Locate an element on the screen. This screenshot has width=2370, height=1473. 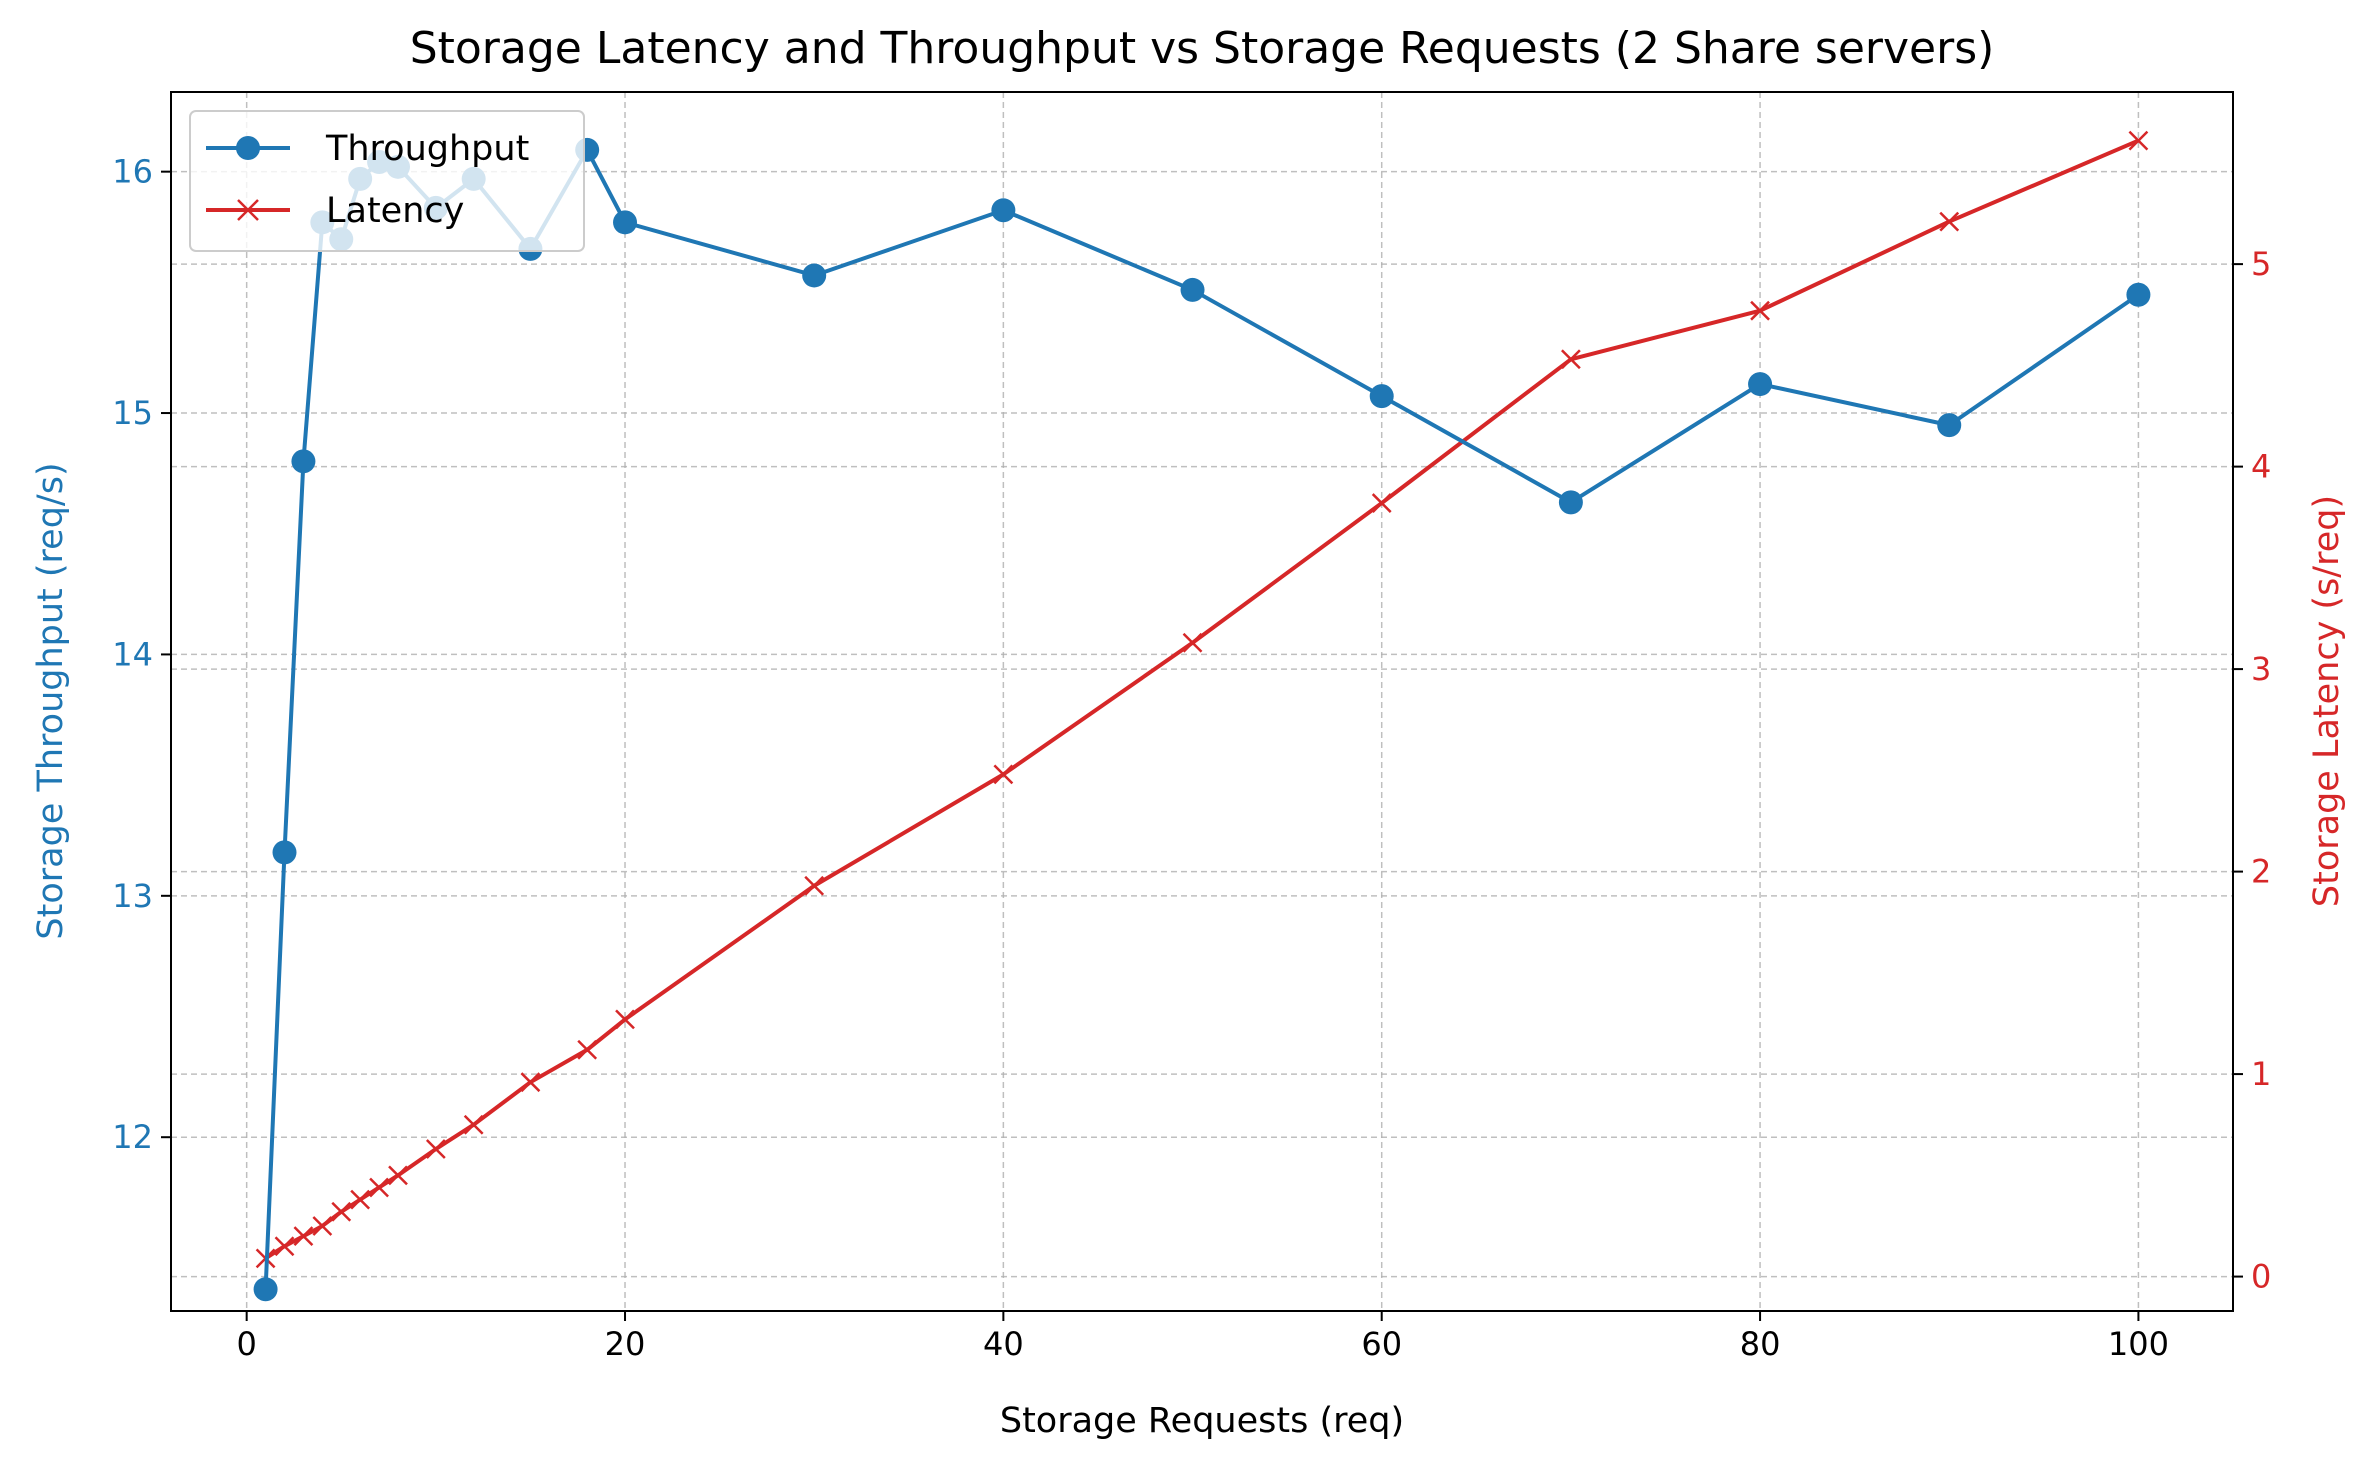
x-tick-label: 0 is located at coordinates (246, 1344).